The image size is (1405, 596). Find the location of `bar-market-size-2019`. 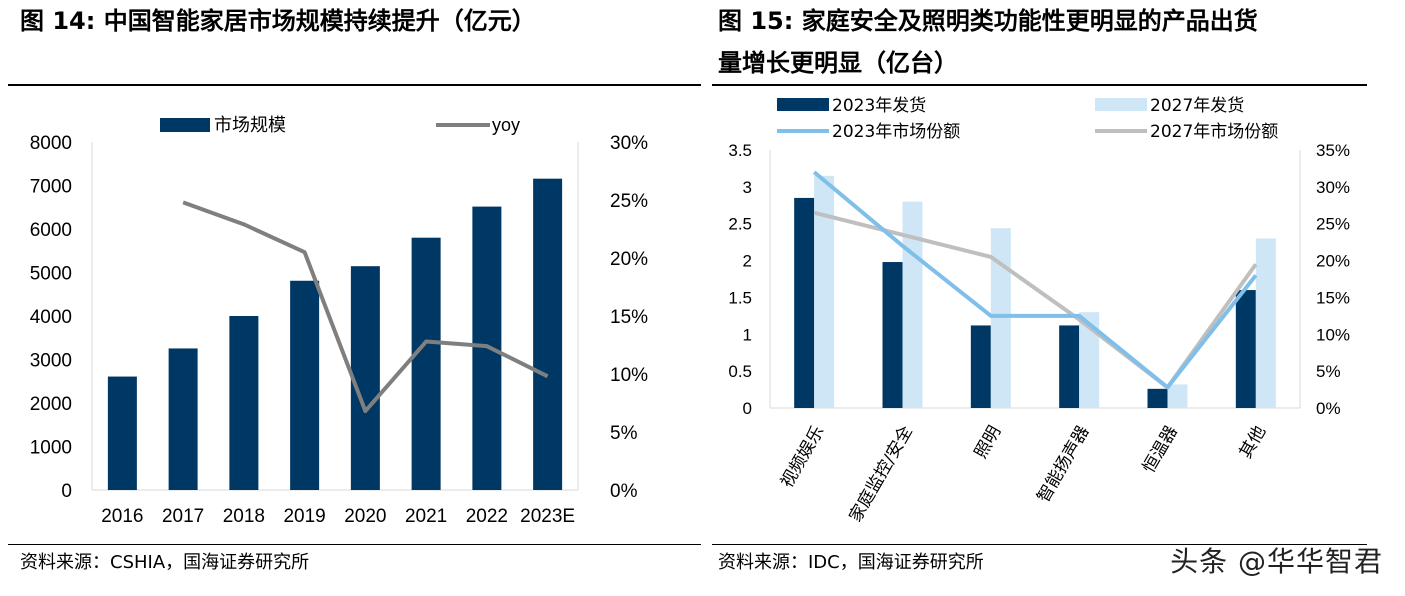

bar-market-size-2019 is located at coordinates (305, 385).